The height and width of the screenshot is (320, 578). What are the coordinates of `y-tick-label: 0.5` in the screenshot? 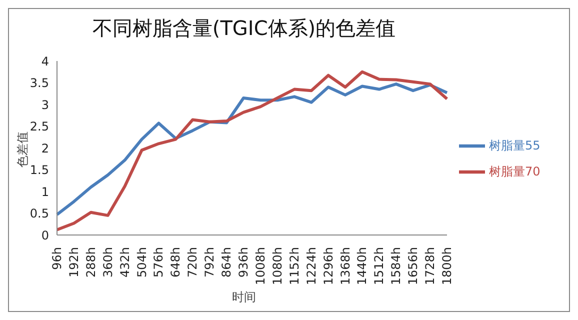 It's located at (39, 213).